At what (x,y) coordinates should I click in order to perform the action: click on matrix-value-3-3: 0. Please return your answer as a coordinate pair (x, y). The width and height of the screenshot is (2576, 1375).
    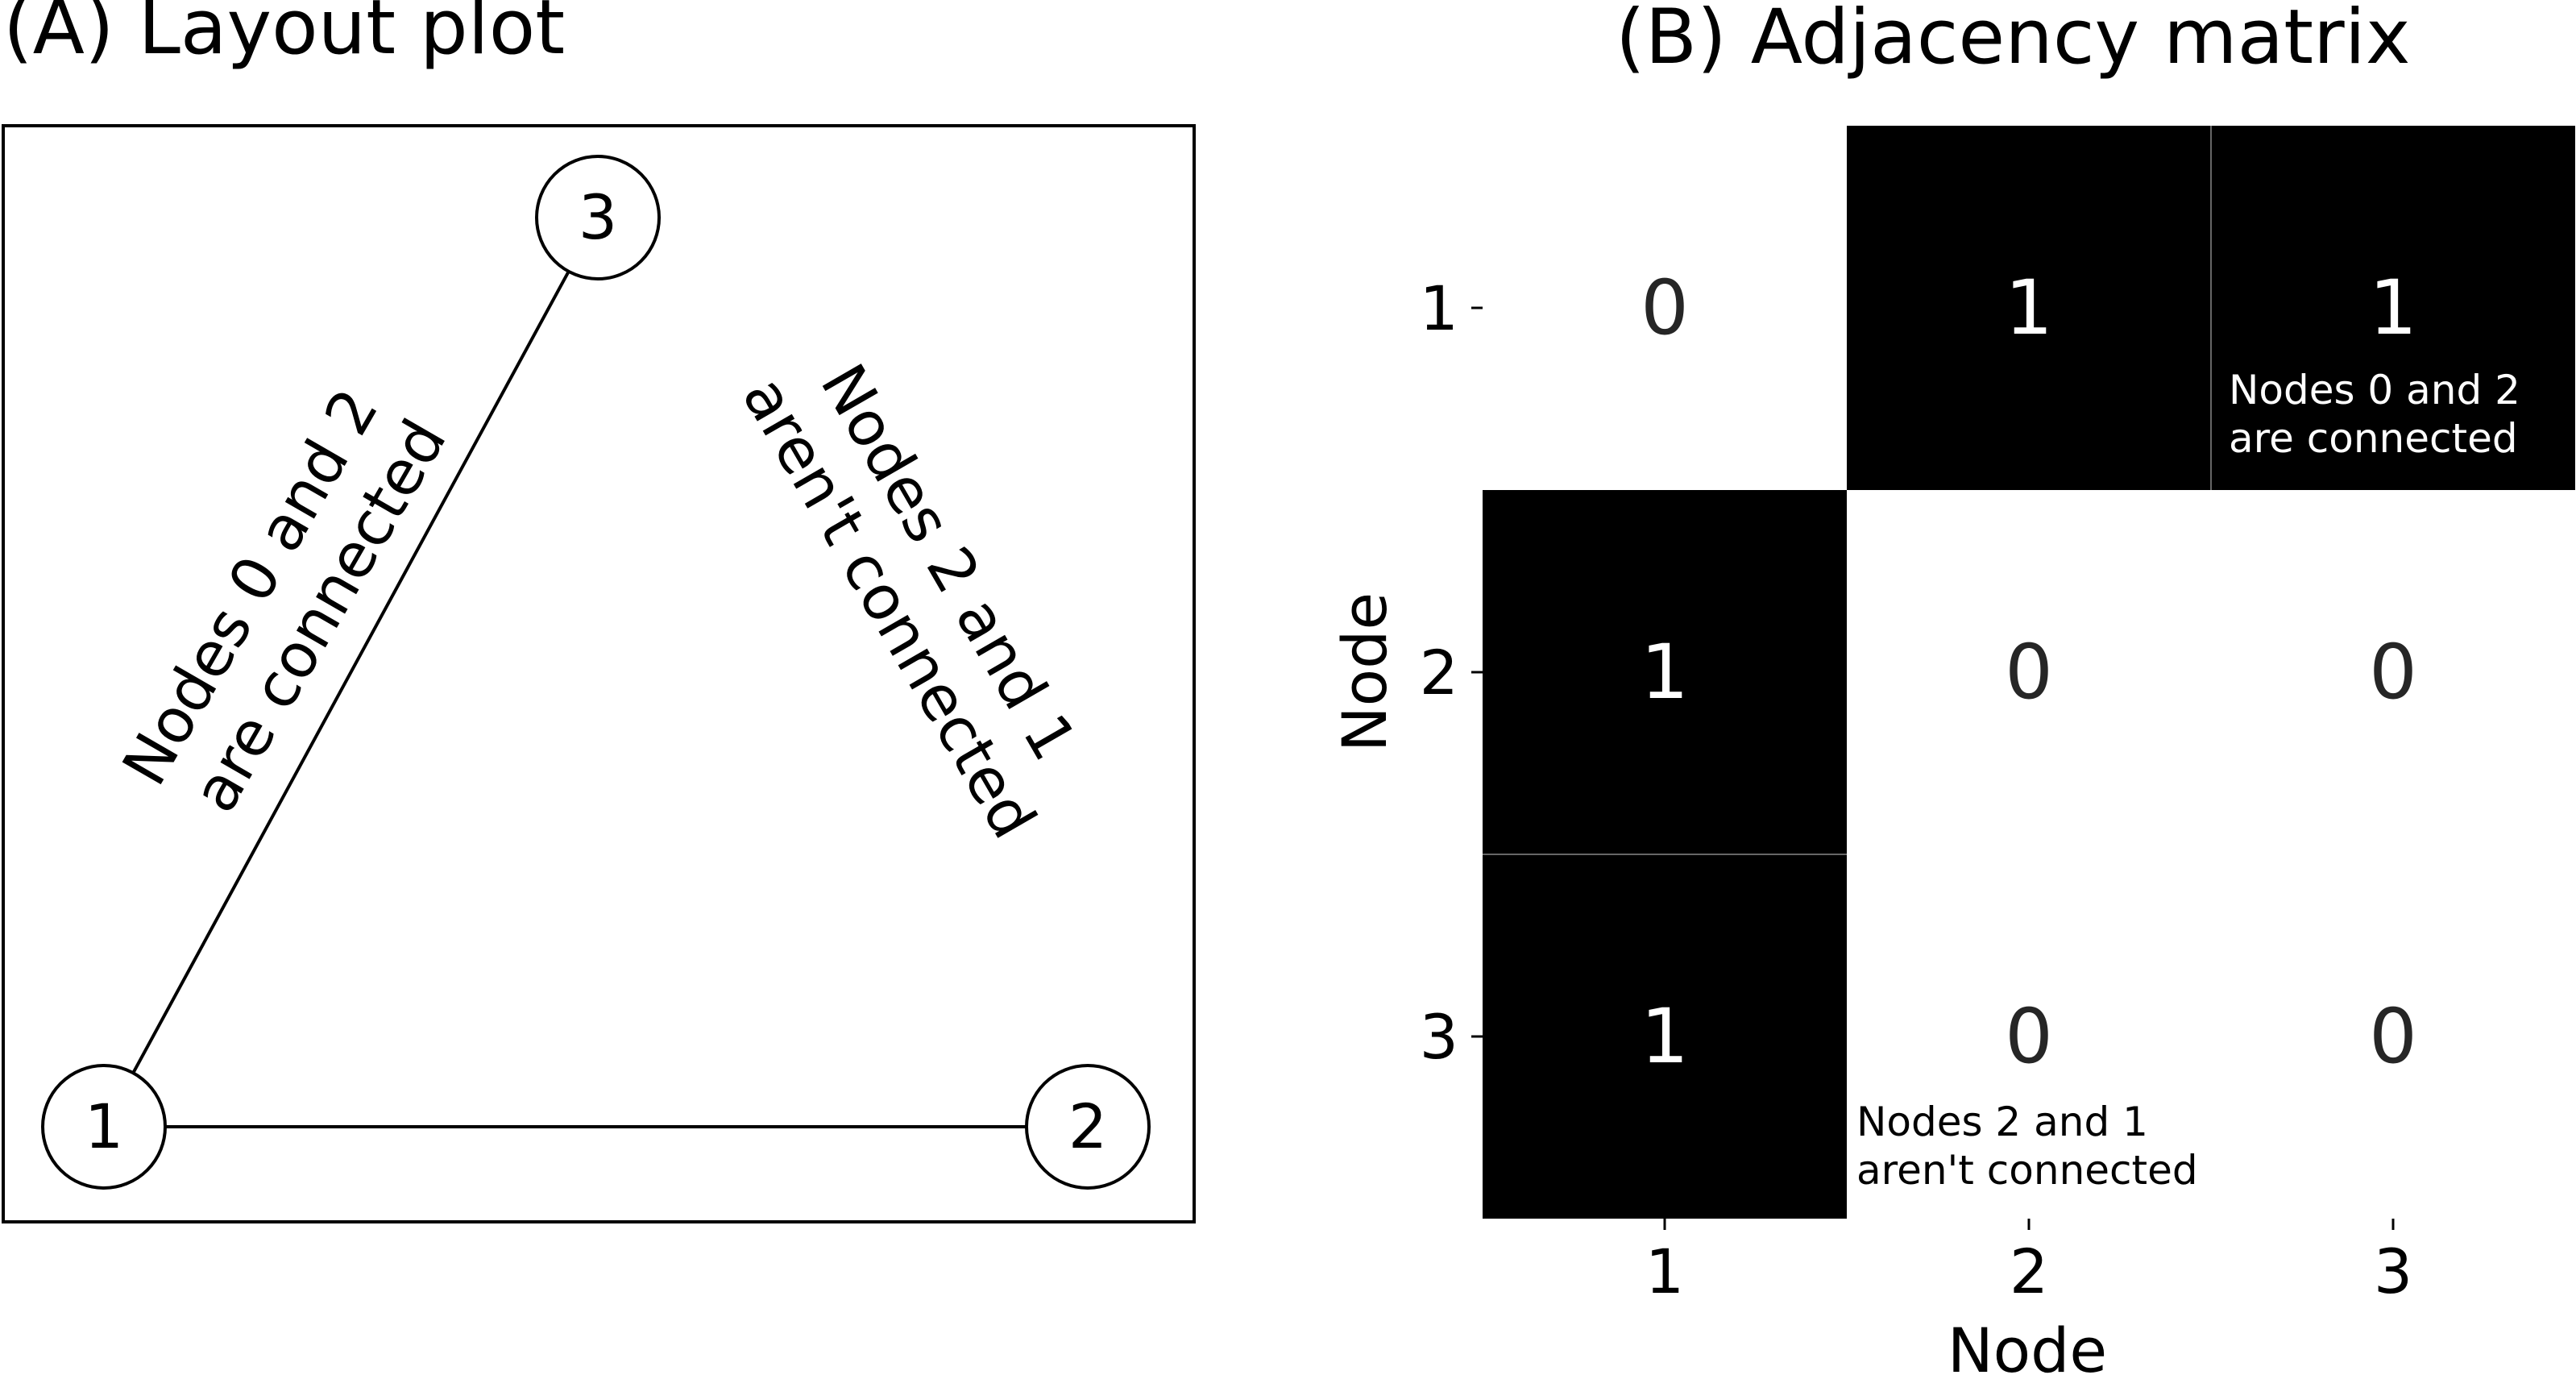
    Looking at the image, I should click on (2393, 1037).